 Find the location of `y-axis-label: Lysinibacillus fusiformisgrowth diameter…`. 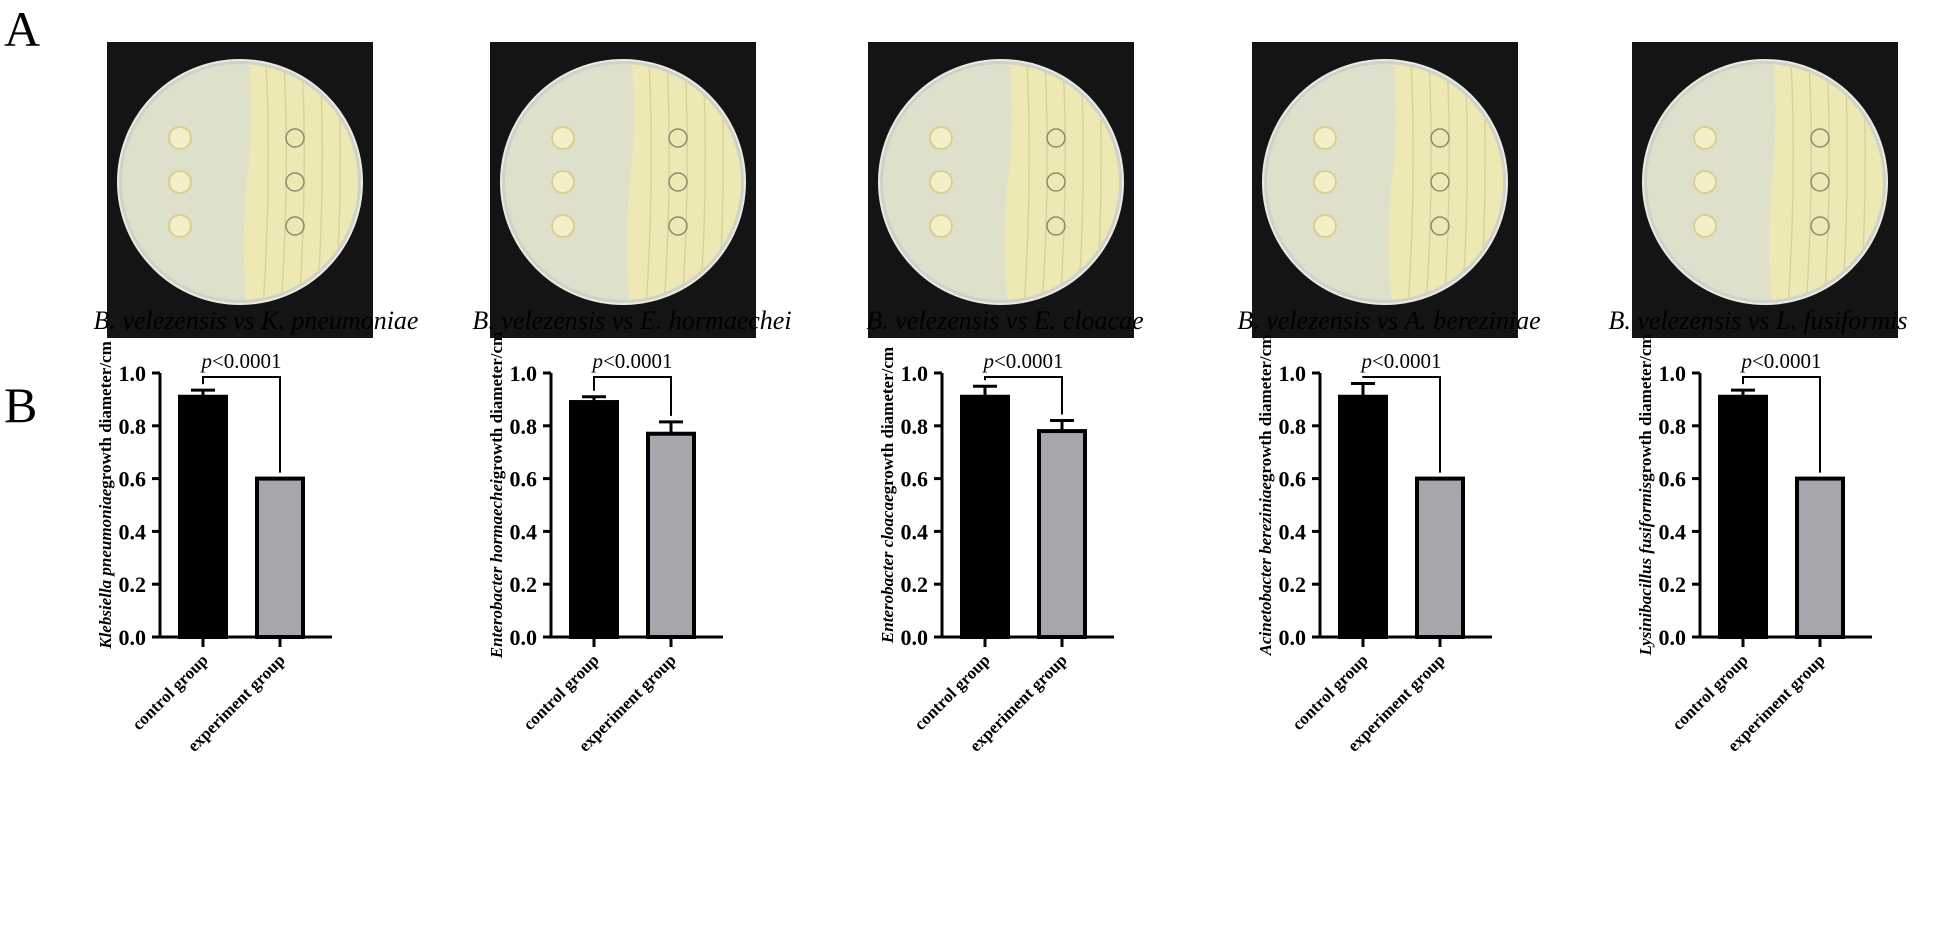

y-axis-label: Lysinibacillus fusiformisgrowth diameter… is located at coordinates (1645, 495).